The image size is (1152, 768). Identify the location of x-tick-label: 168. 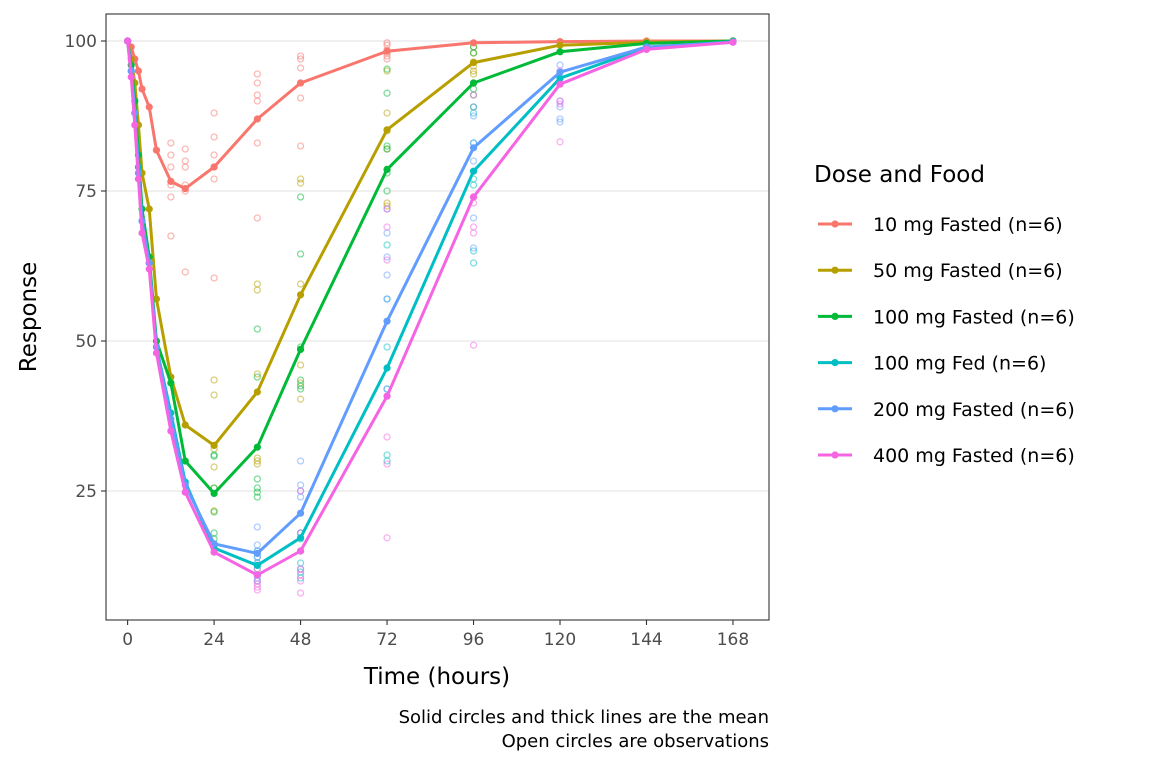
(733, 640).